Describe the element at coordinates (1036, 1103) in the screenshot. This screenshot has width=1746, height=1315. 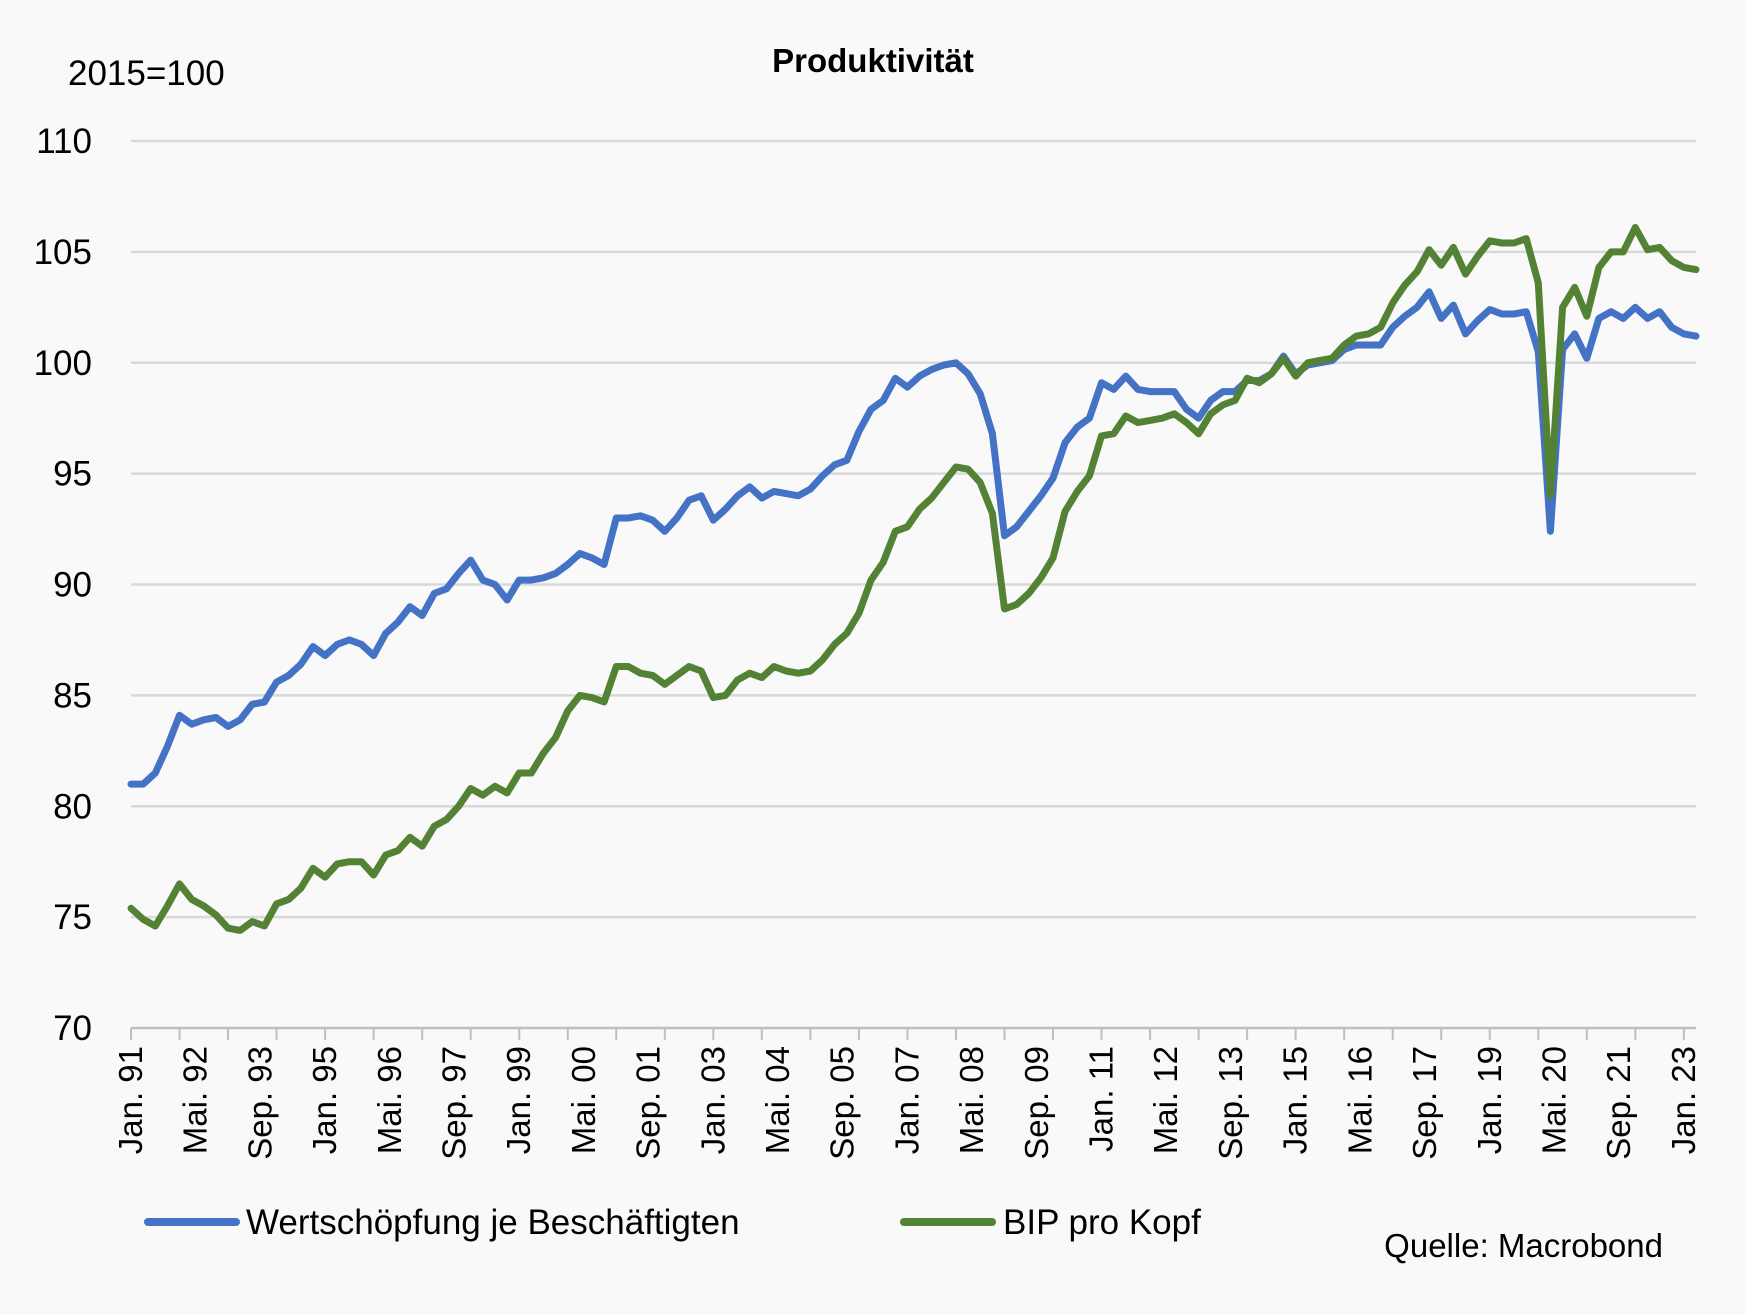
I see `x-tick-label: Sep. 09` at that location.